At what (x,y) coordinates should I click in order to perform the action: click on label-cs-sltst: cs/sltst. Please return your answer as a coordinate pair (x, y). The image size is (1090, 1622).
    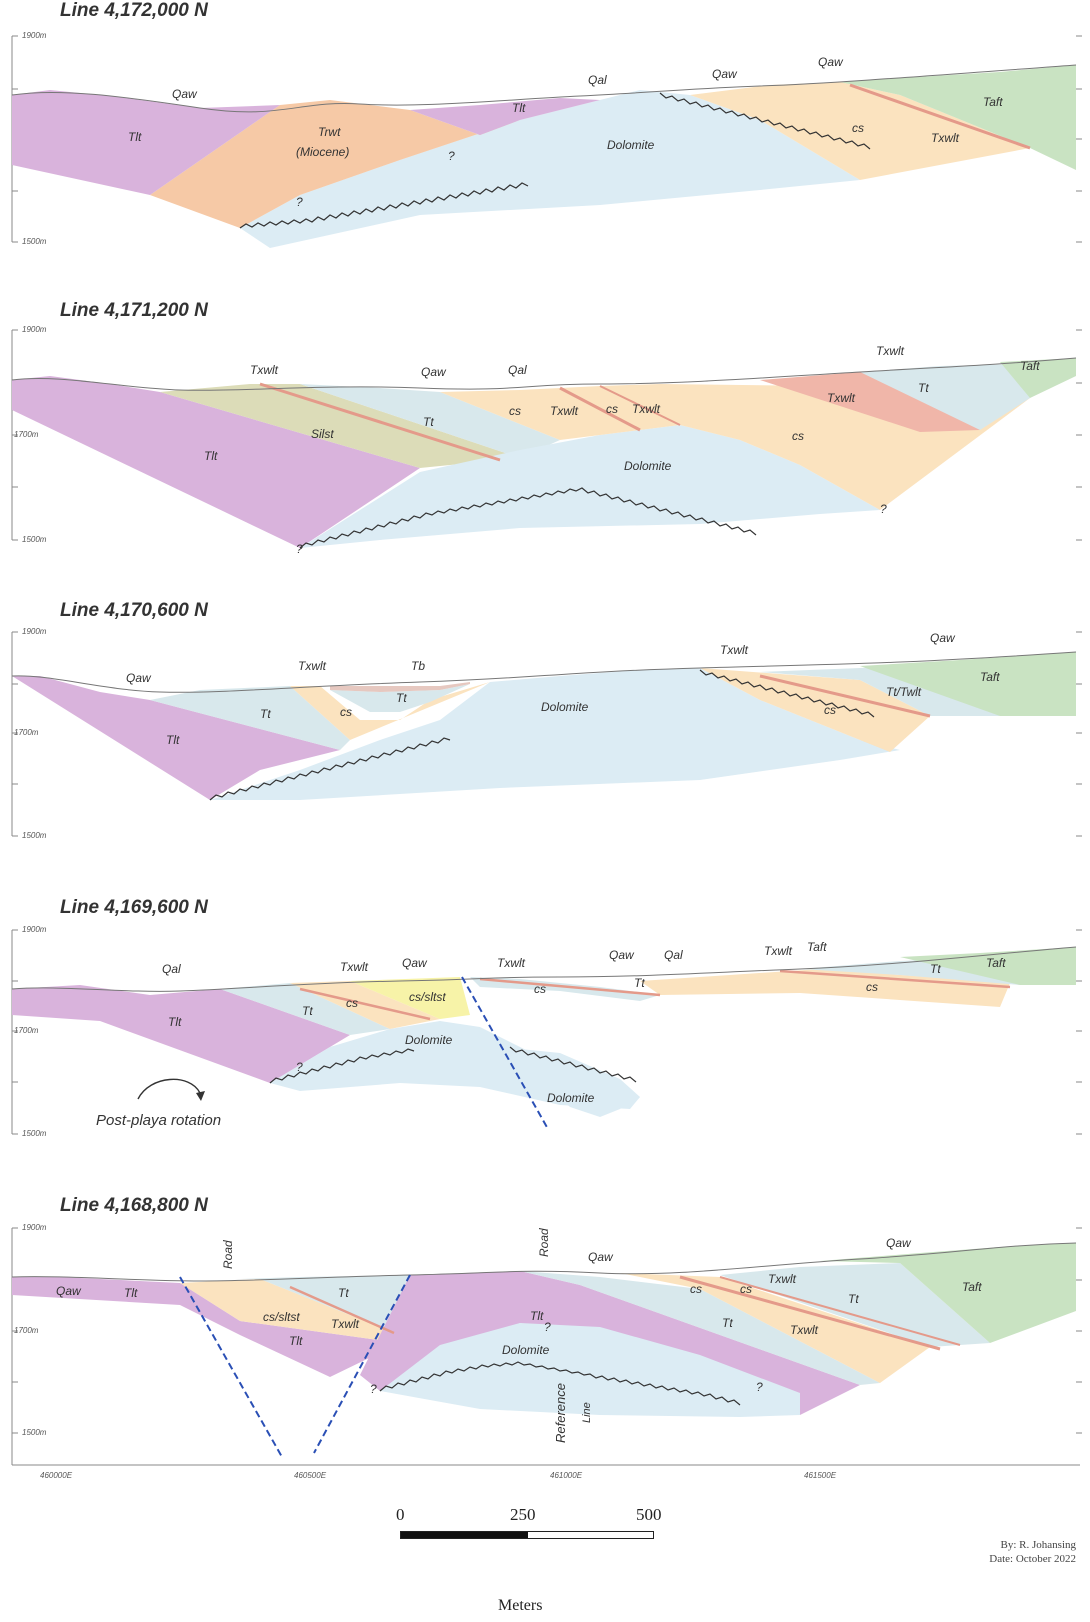
    Looking at the image, I should click on (427, 997).